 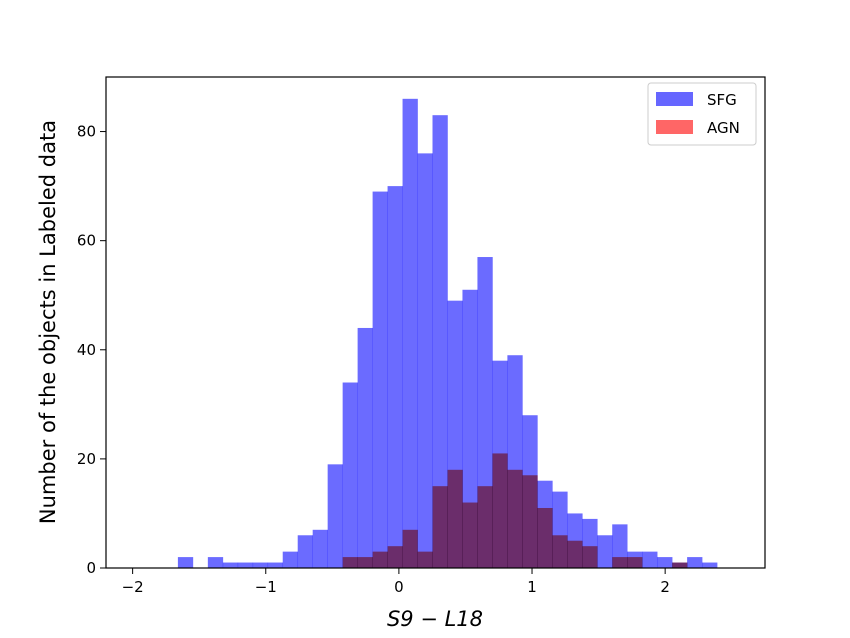 I want to click on y-tick-label: 0, so click(x=91, y=568).